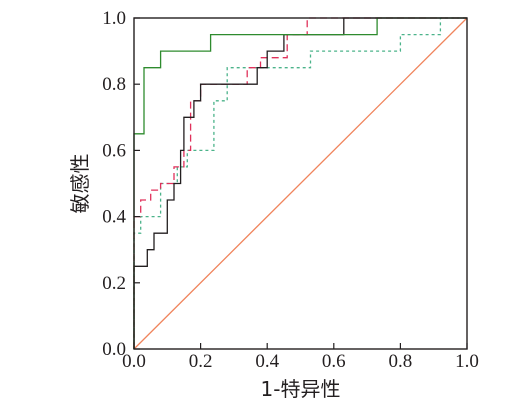 The width and height of the screenshot is (520, 409). What do you see at coordinates (267, 361) in the screenshot?
I see `x-tick-label: 0.4` at bounding box center [267, 361].